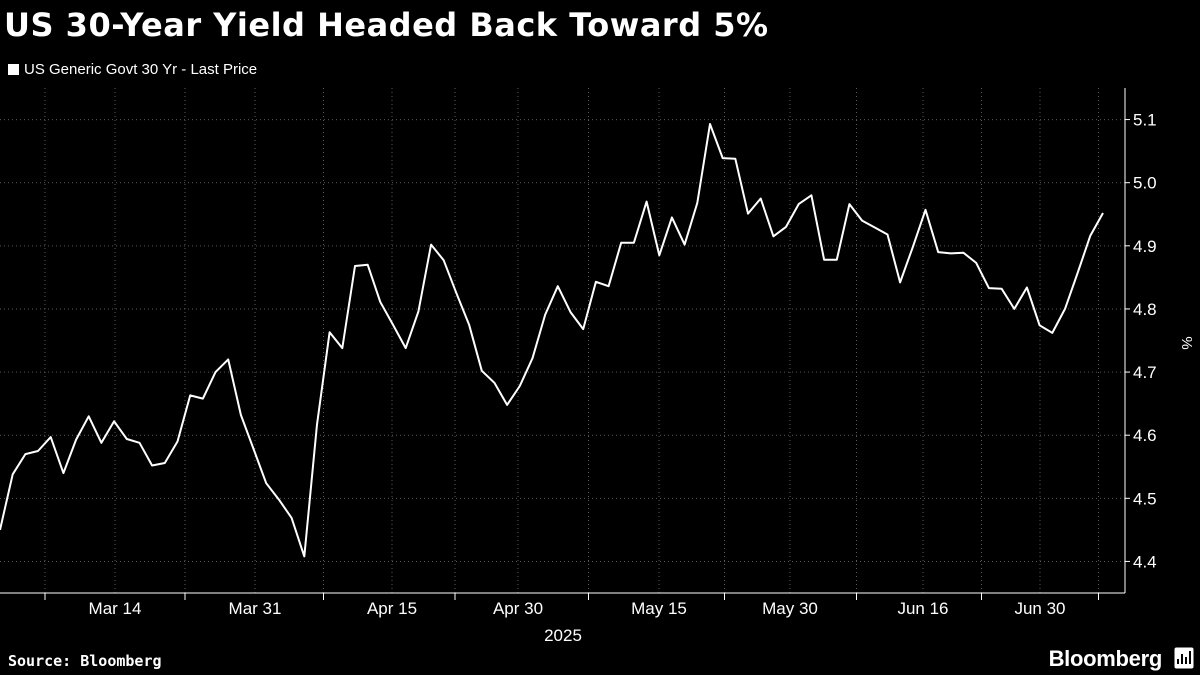 This screenshot has height=675, width=1200. Describe the element at coordinates (386, 25) in the screenshot. I see `chart-title: US 30-Year Yield Headed Back Toward 5%` at that location.